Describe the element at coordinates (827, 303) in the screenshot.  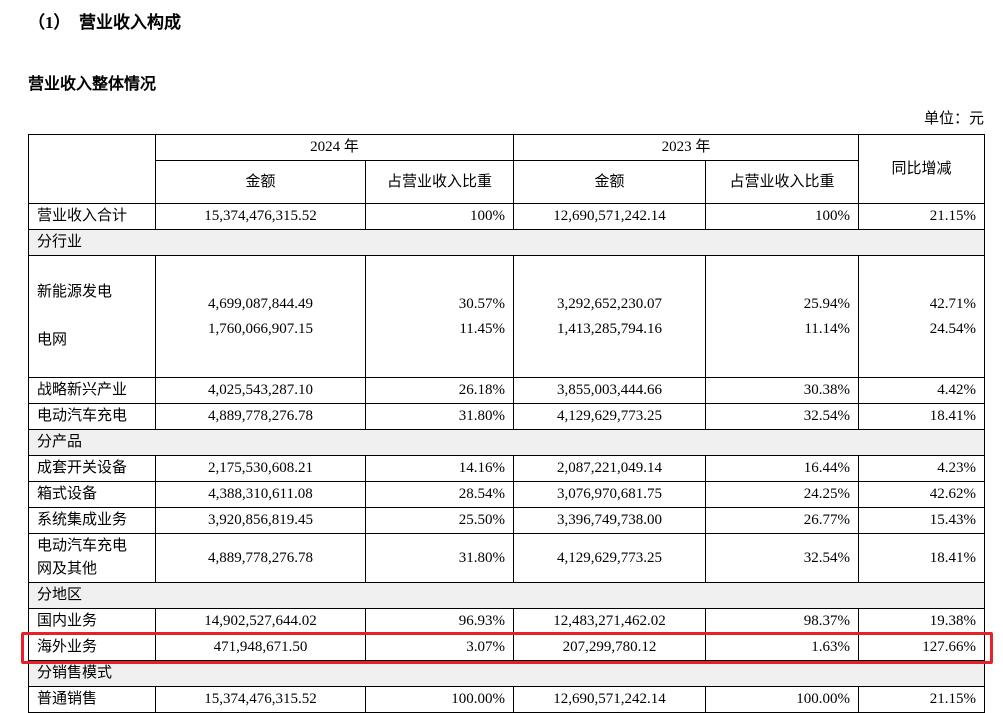
I see `line-value: 25.94%` at that location.